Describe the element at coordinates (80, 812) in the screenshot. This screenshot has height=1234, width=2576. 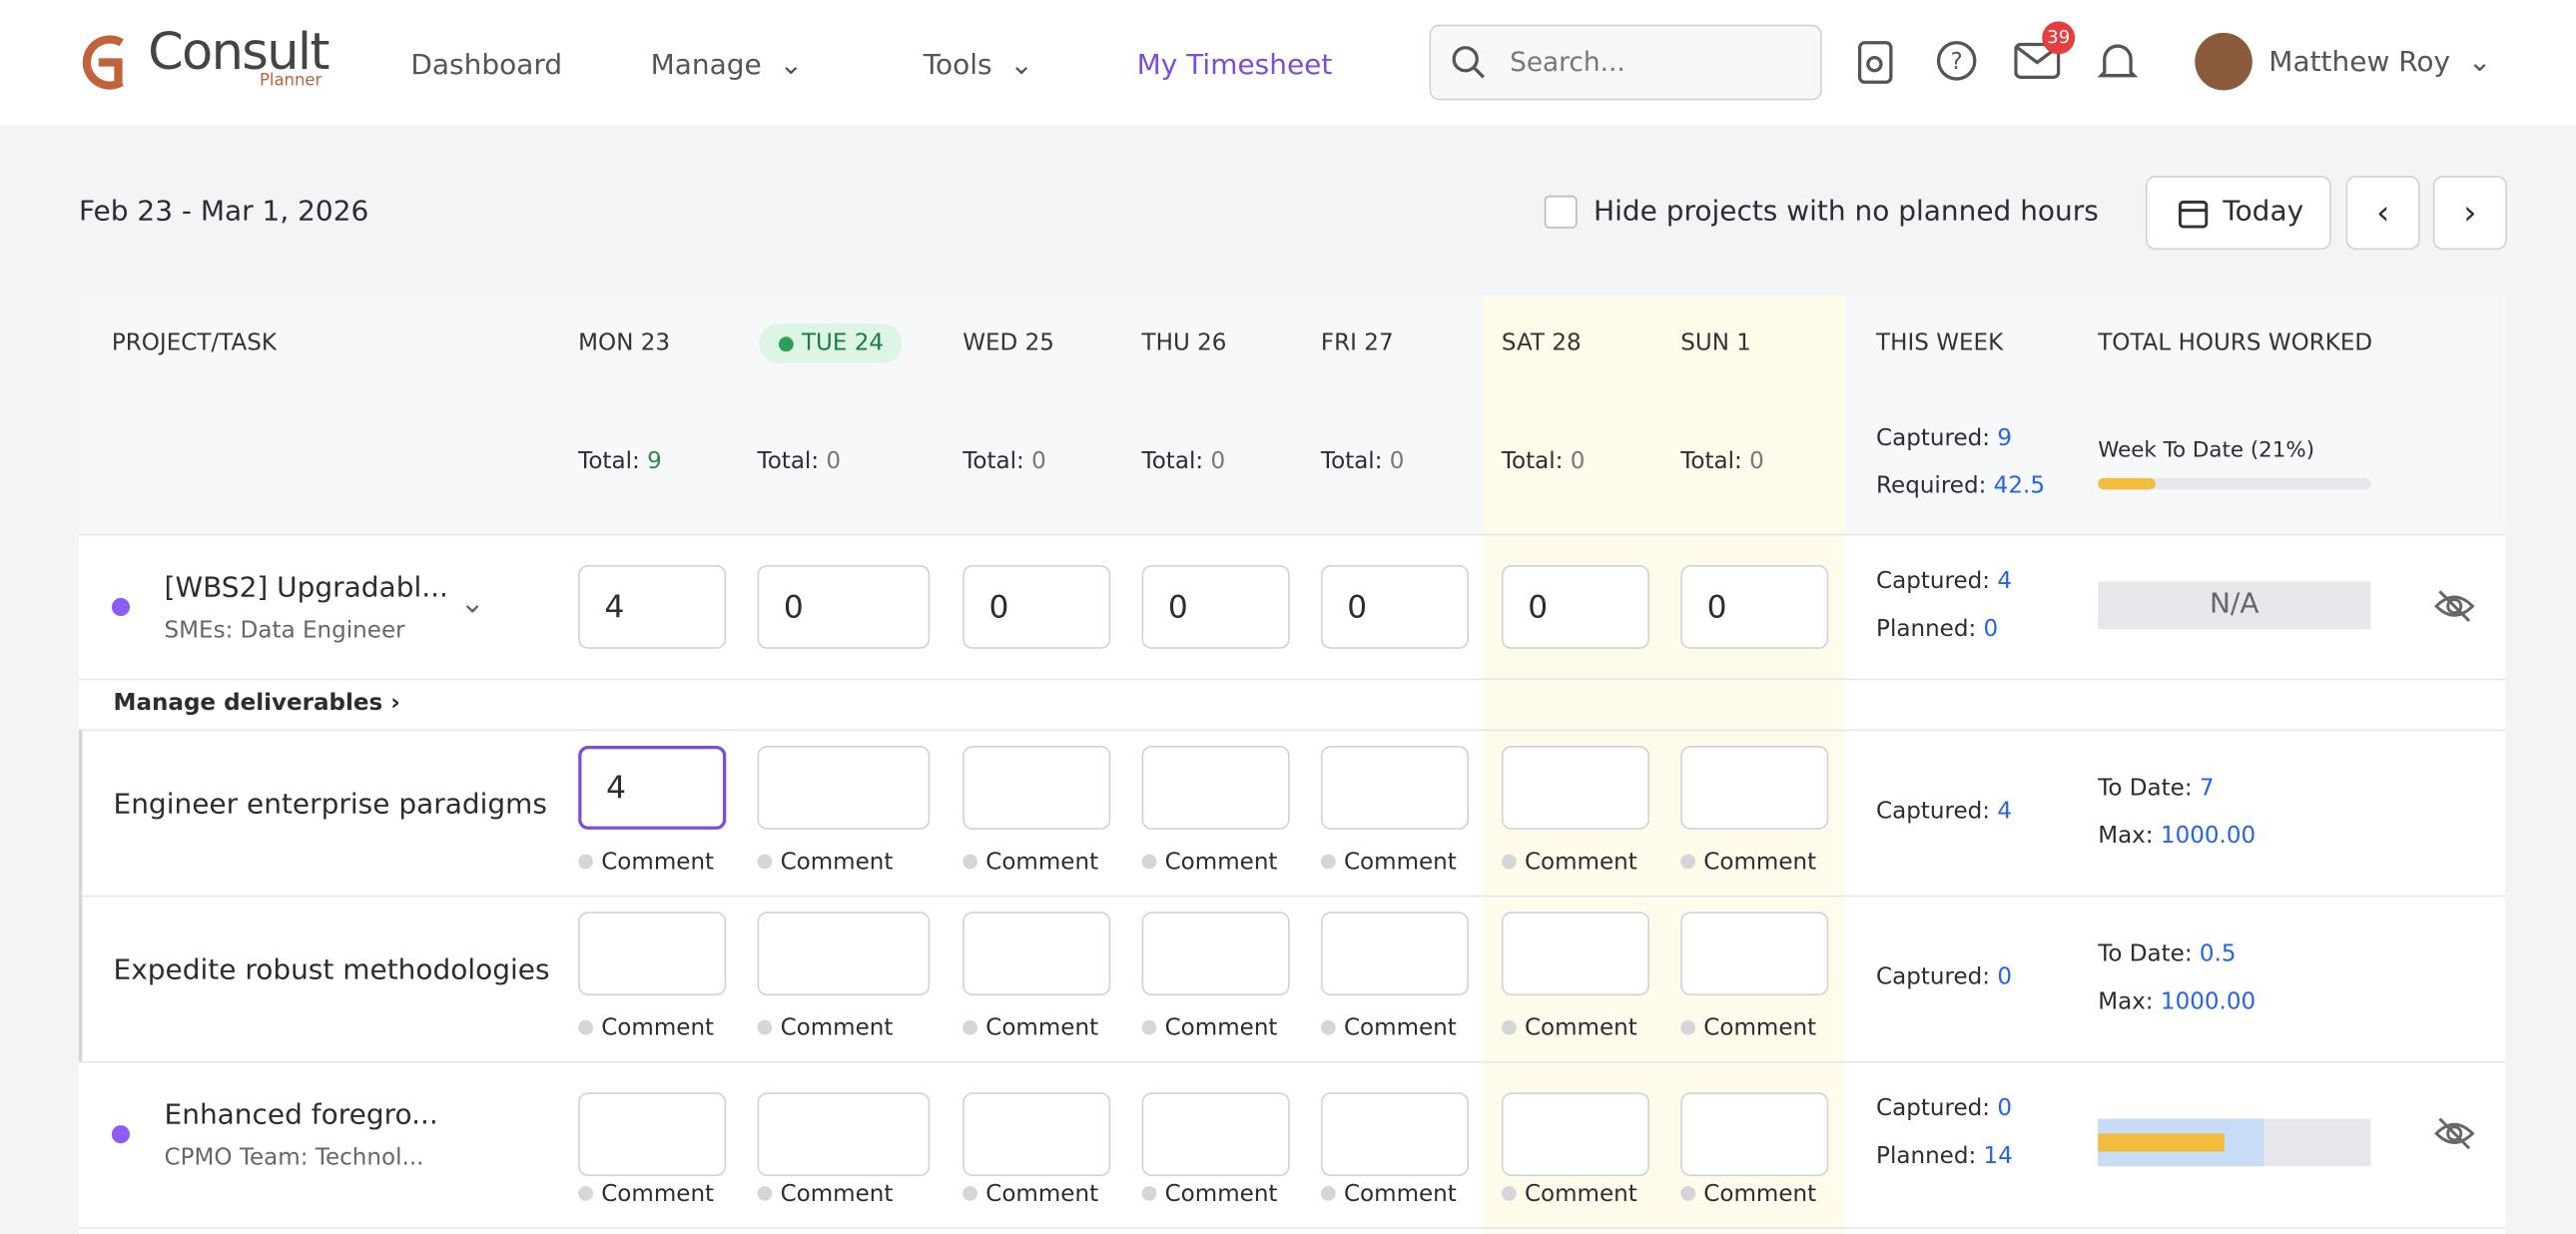
I see `task-left-border` at that location.